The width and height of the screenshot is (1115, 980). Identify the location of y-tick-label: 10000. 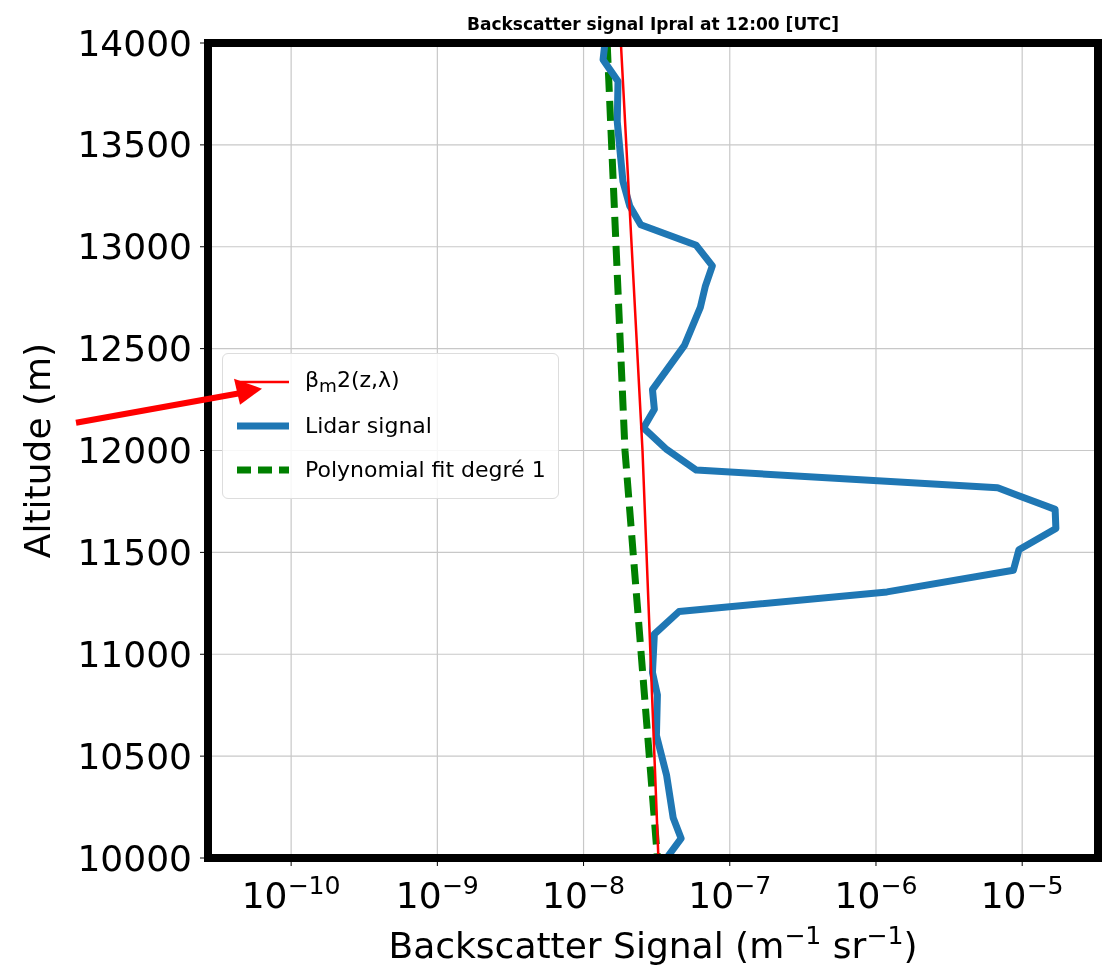
(134, 858).